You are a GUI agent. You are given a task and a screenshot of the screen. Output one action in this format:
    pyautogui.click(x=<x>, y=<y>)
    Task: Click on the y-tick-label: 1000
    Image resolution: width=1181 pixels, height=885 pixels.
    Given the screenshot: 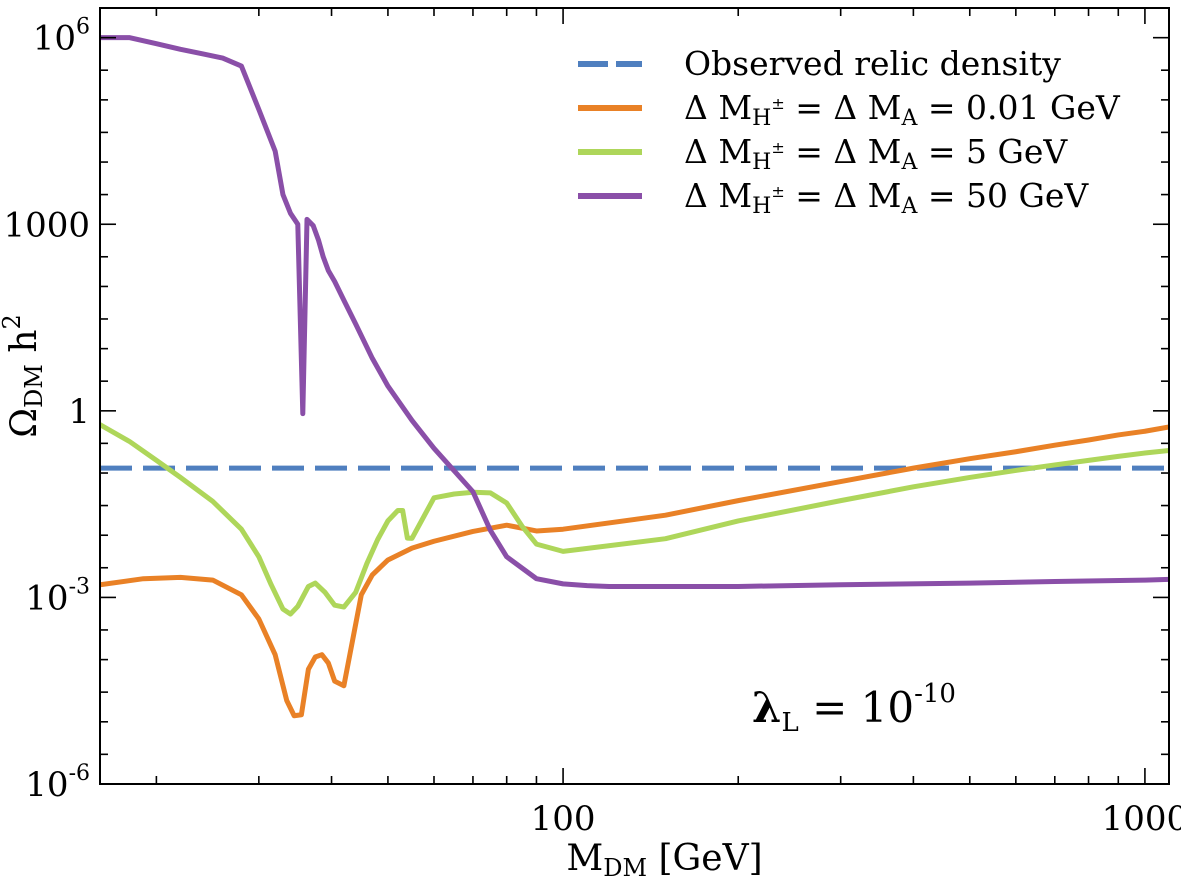 What is the action you would take?
    pyautogui.click(x=46, y=225)
    